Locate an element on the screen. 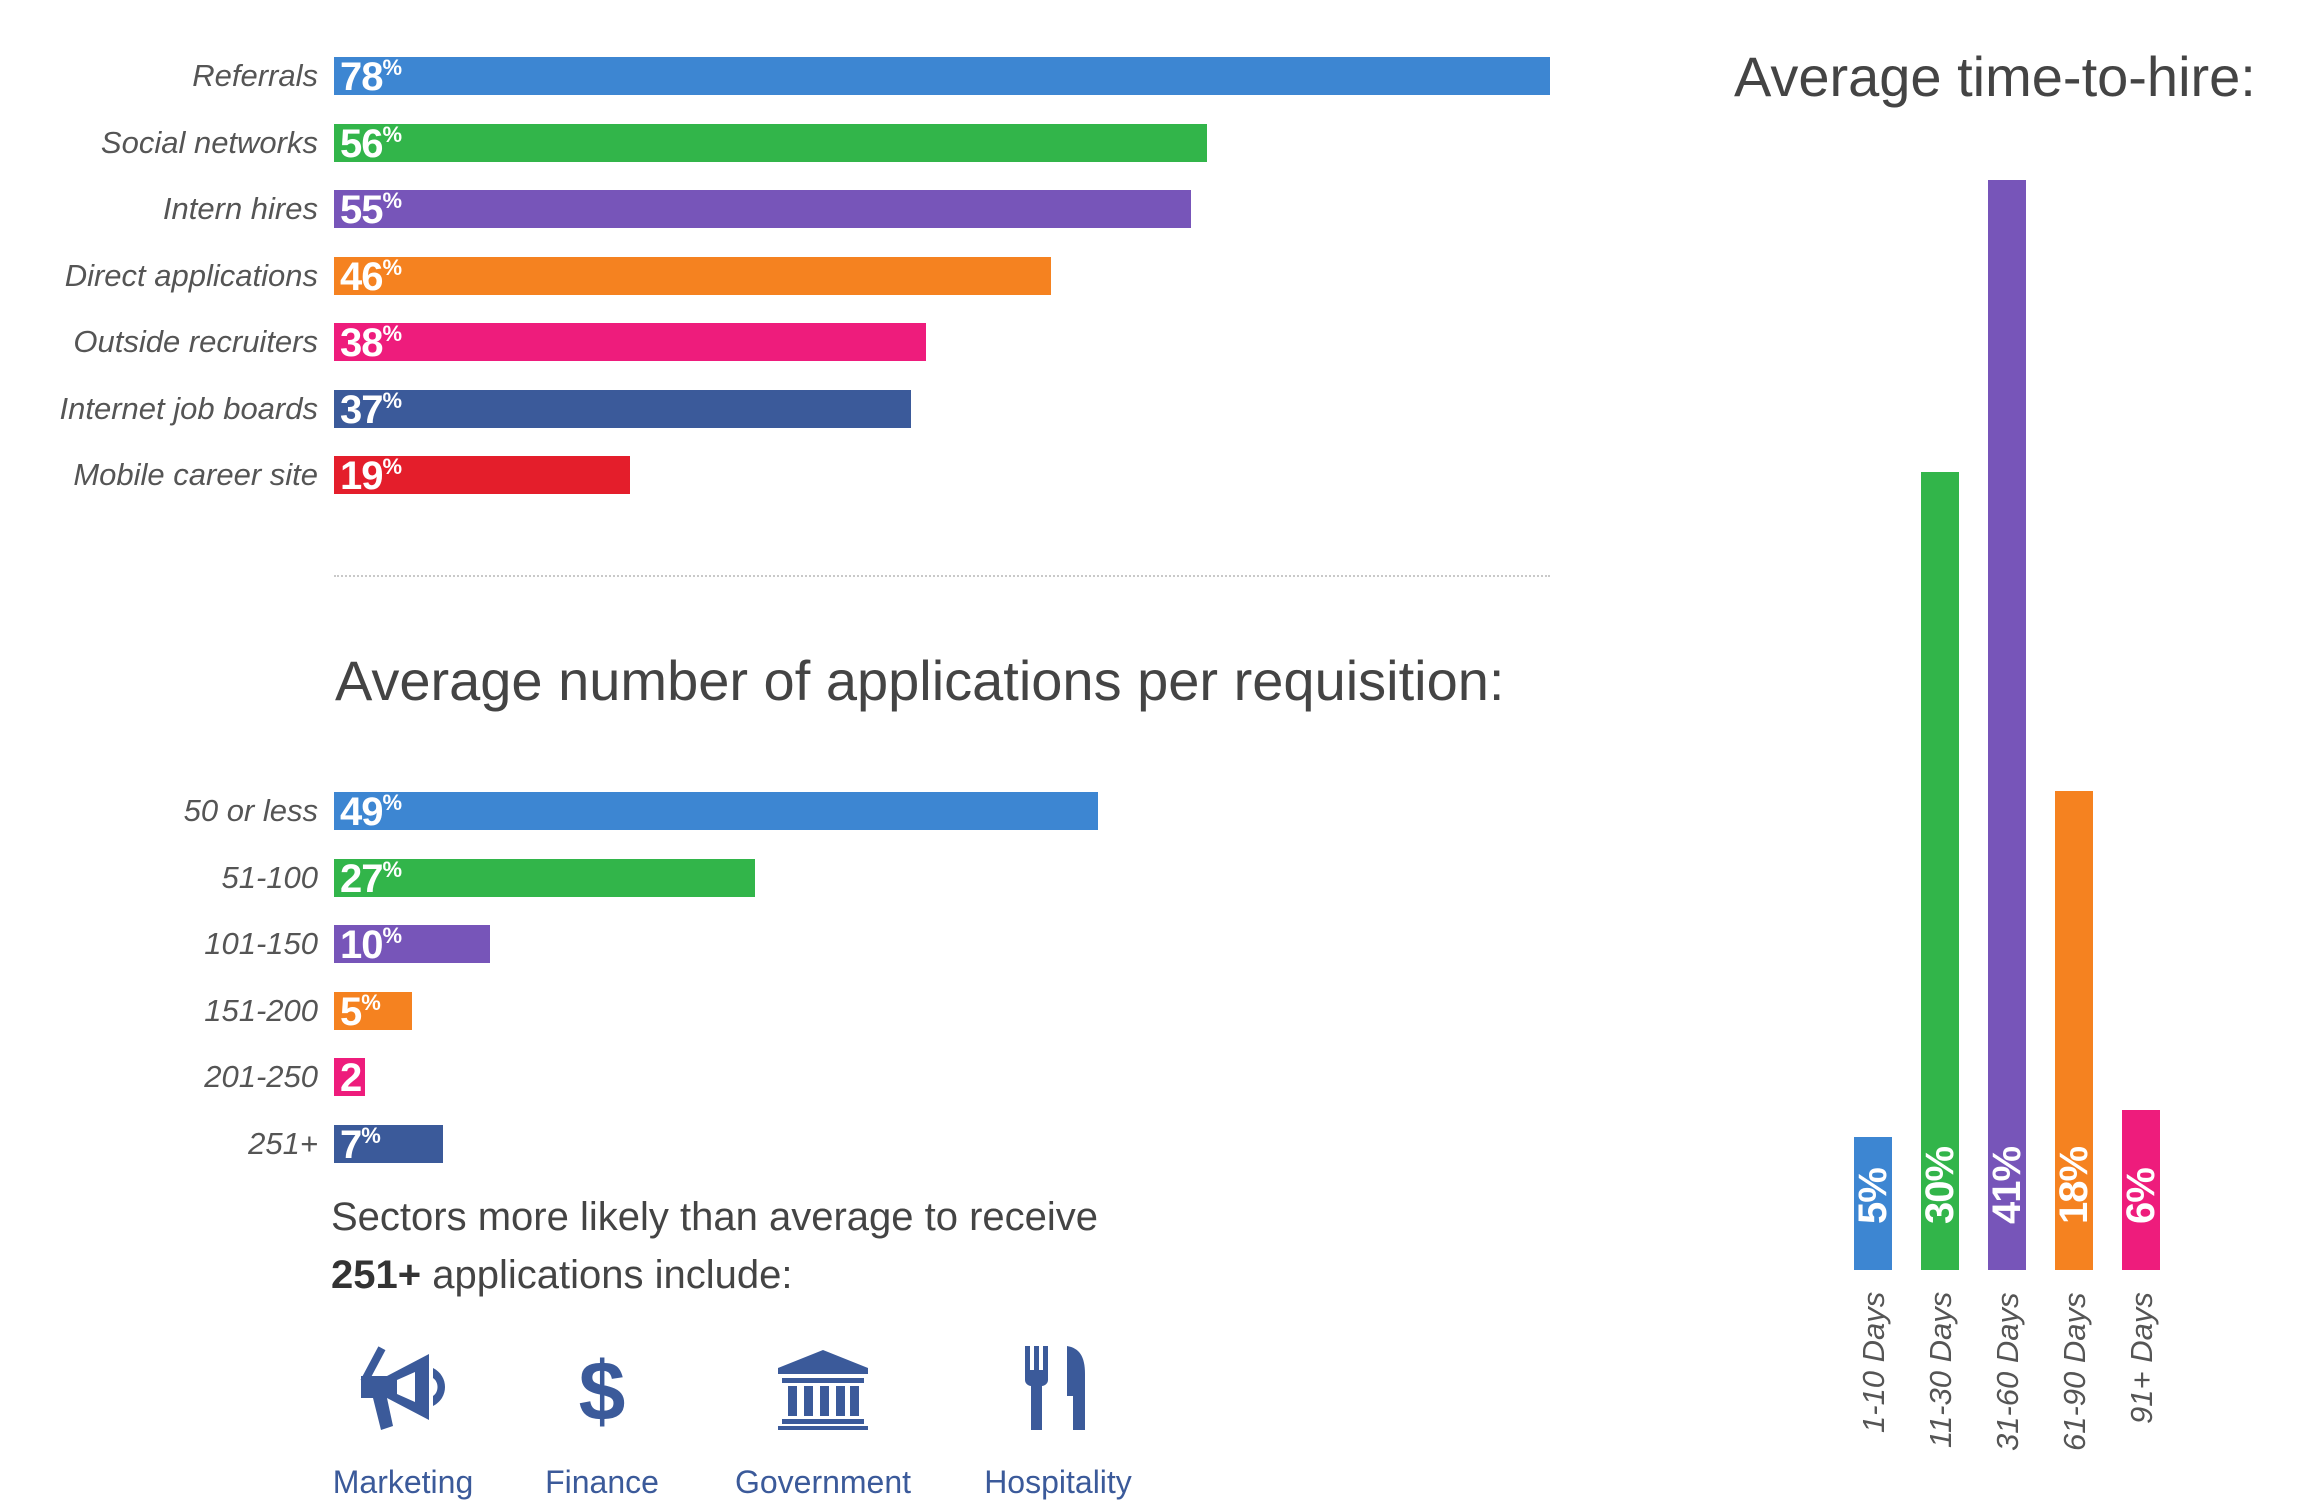 This screenshot has height=1511, width=2304. bar-row: 51-100 27% is located at coordinates (1152, 879).